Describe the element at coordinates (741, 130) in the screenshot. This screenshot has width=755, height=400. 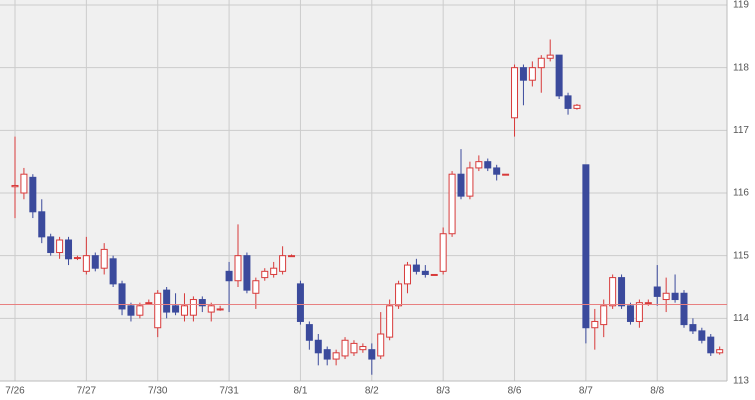
I see `y-tick-label: 117` at that location.